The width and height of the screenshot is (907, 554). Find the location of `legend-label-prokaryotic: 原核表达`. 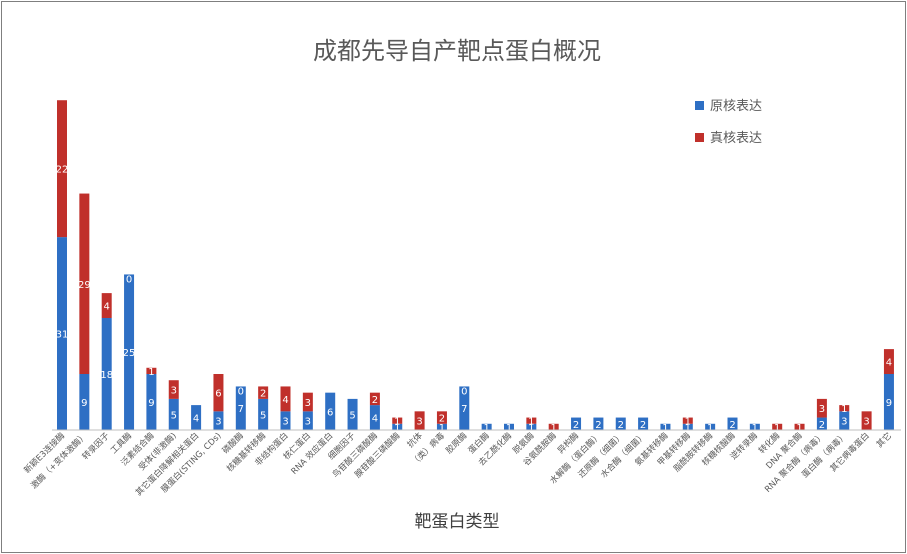

legend-label-prokaryotic: 原核表达 is located at coordinates (736, 106).